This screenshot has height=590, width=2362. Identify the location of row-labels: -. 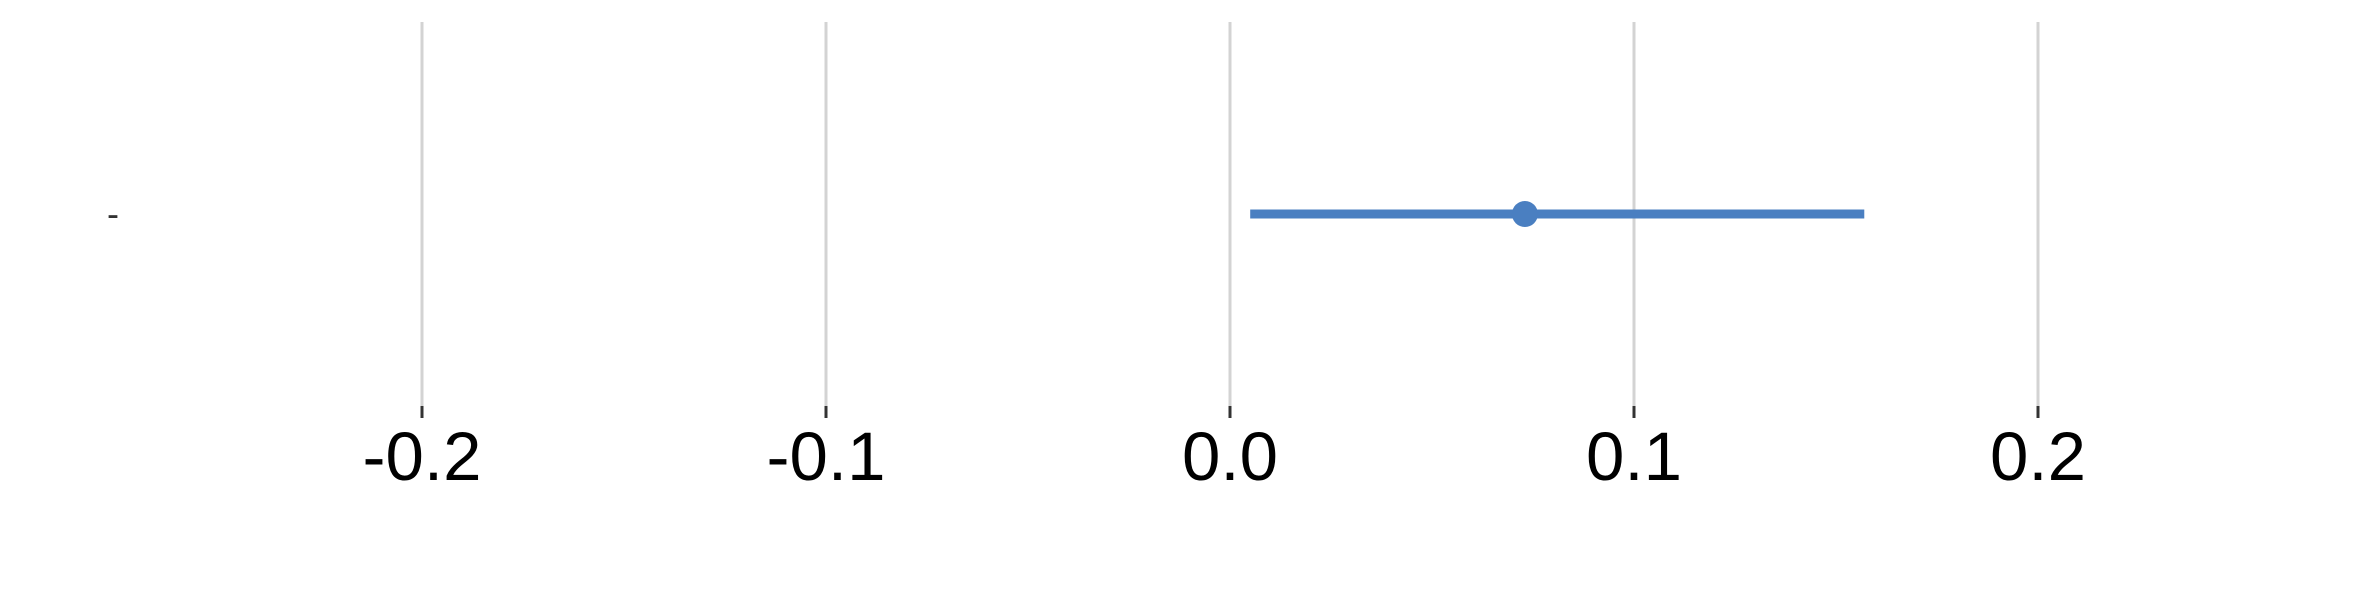
(113, 213).